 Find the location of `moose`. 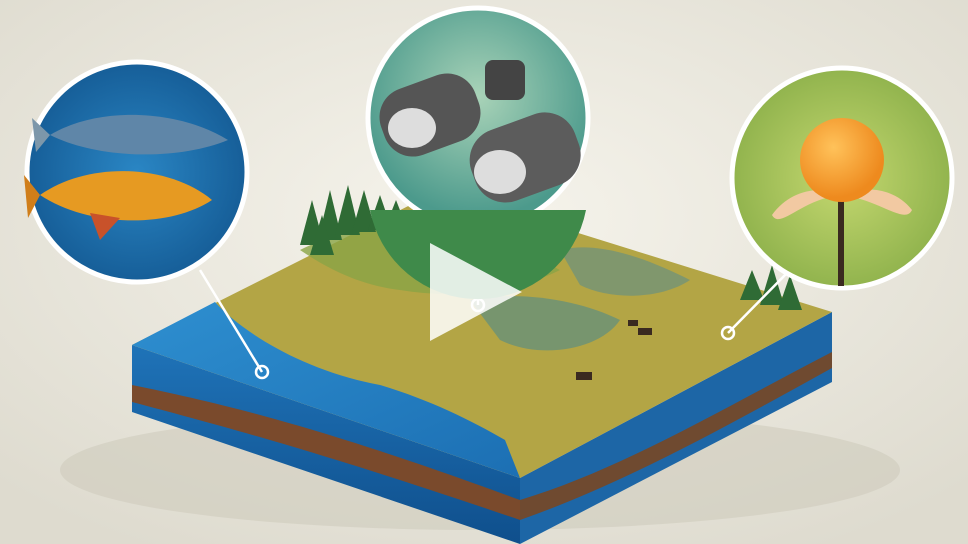

moose is located at coordinates (614, 350).